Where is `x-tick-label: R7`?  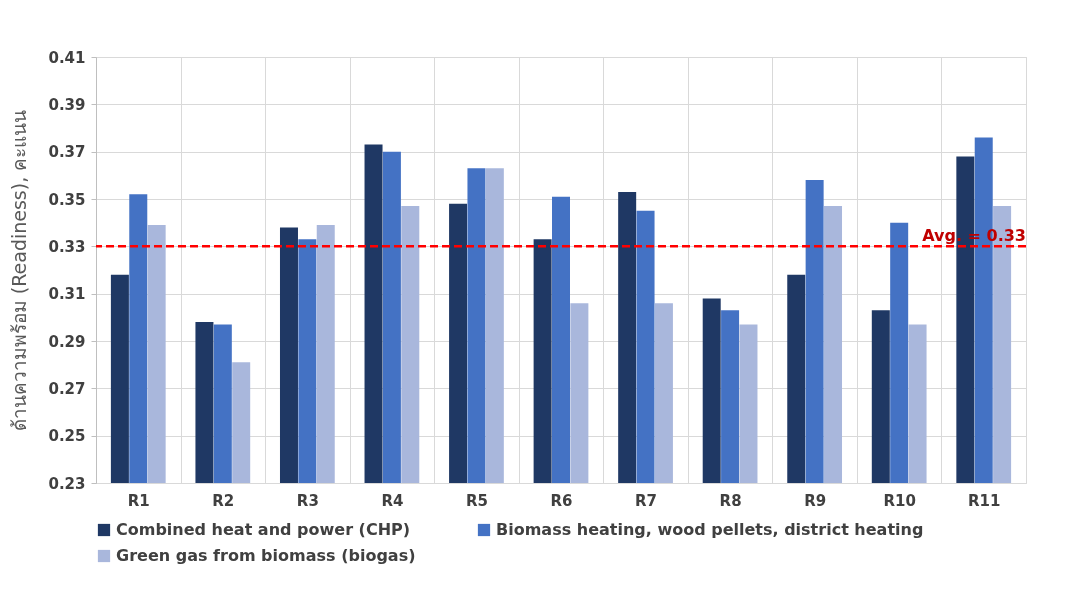 x-tick-label: R7 is located at coordinates (646, 500).